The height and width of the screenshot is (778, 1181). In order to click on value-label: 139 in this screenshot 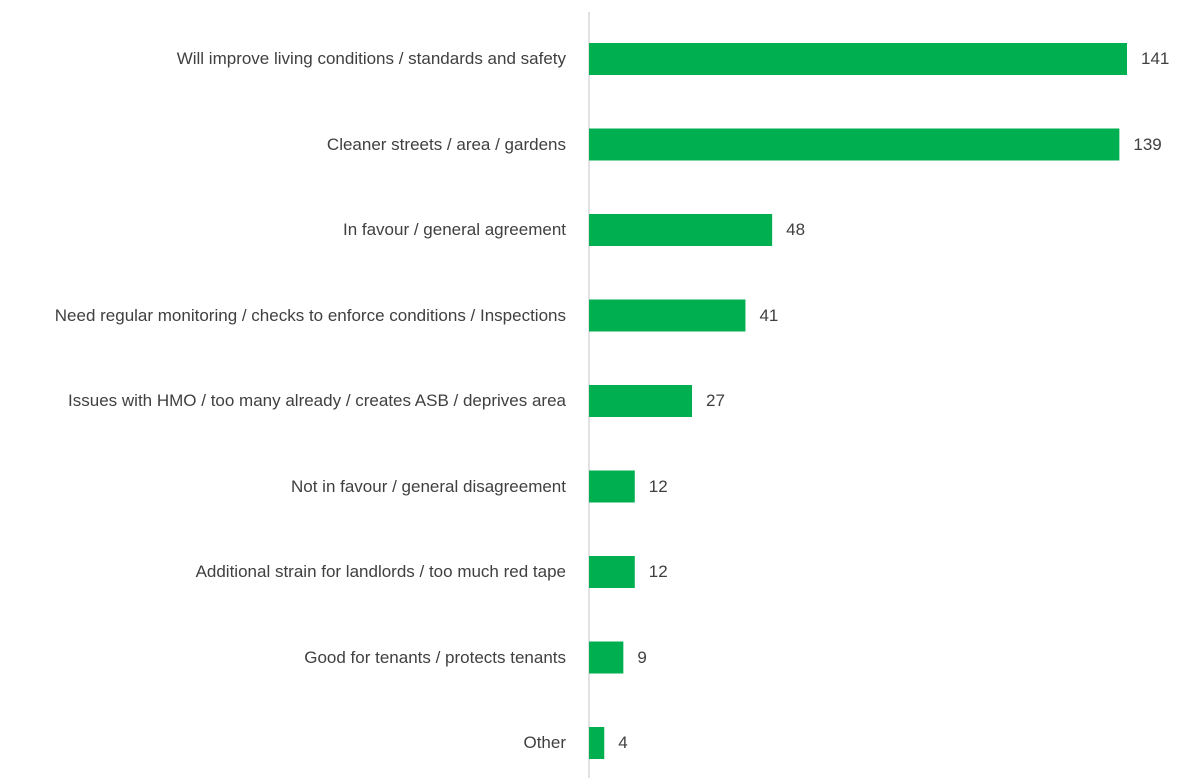, I will do `click(1147, 144)`.